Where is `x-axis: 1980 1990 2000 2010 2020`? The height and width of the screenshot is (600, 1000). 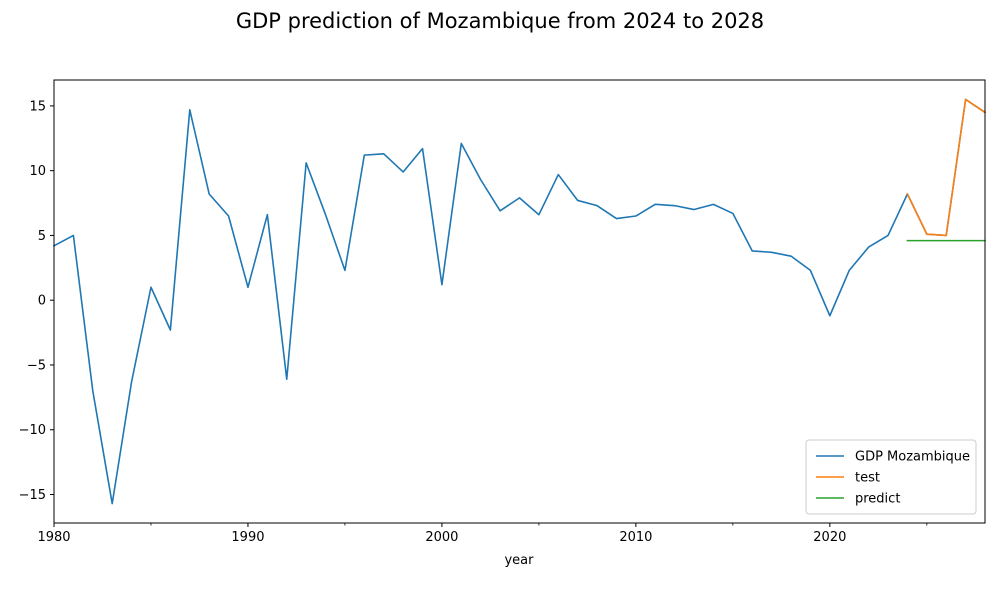
x-axis: 1980 1990 2000 2010 2020 is located at coordinates (482, 534).